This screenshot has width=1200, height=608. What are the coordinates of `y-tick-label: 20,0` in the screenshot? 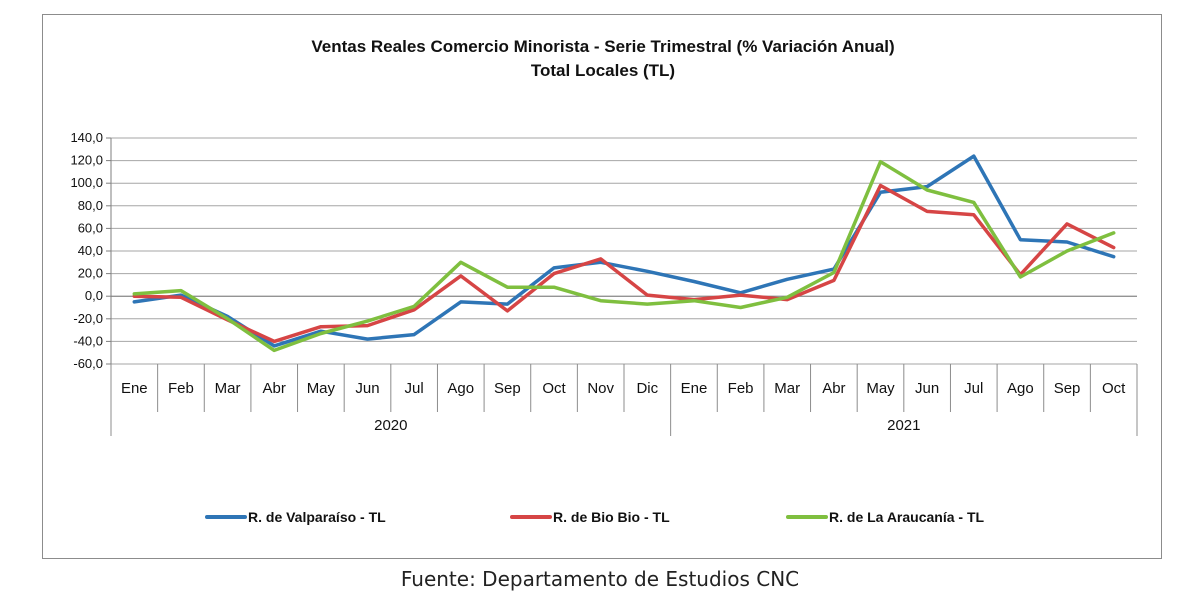 It's located at (90, 273).